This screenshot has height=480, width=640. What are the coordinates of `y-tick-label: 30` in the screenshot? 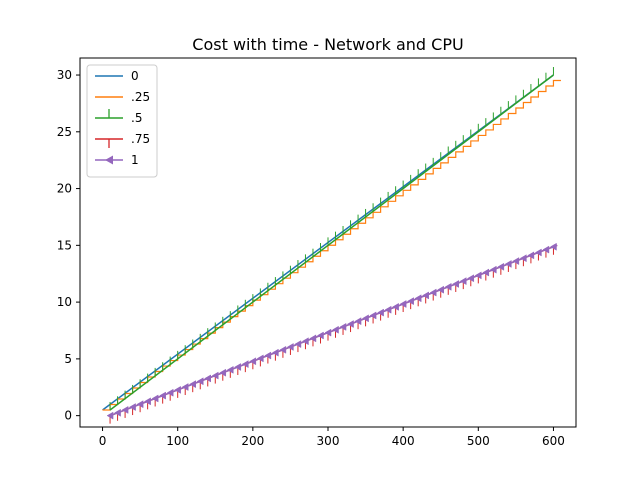 It's located at (64, 75).